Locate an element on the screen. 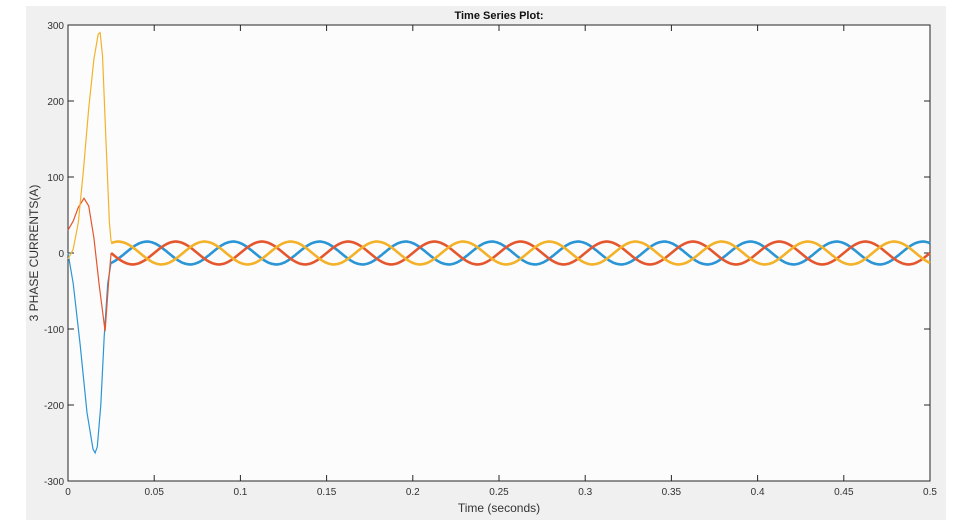  x-axis-label: Time (seconds) is located at coordinates (499, 508).